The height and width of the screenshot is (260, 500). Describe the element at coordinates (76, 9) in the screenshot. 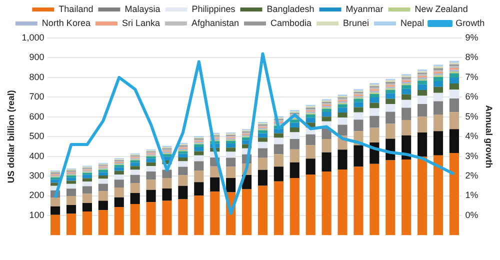

I see `legend-label: Thailand` at that location.